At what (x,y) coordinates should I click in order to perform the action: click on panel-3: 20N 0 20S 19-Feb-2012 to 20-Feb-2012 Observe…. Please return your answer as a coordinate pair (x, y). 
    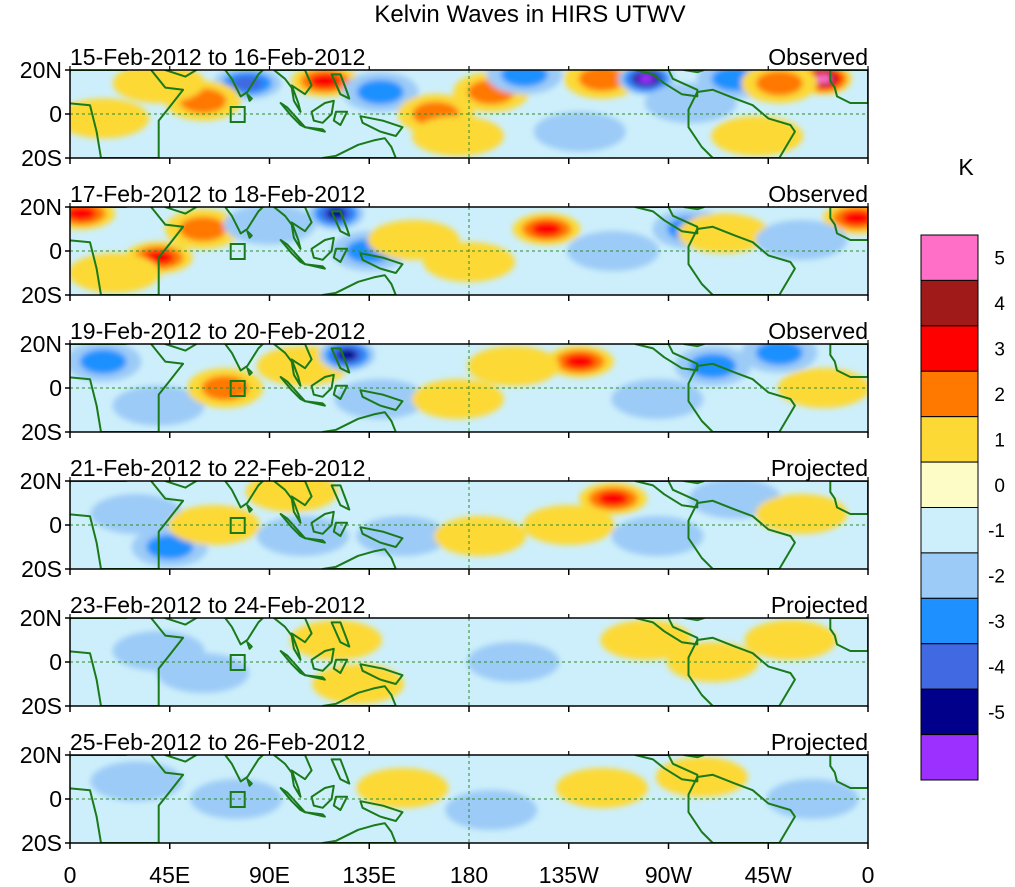
    Looking at the image, I should click on (444, 381).